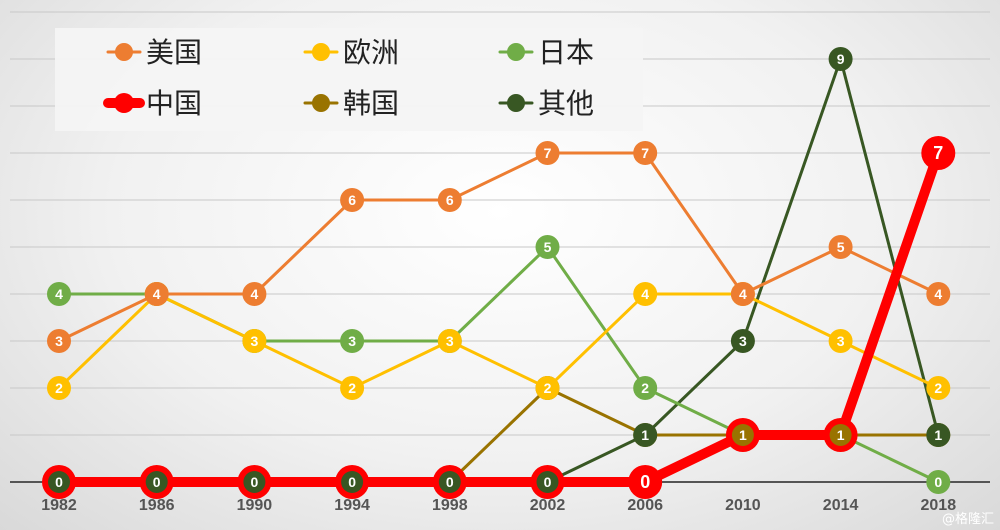 The width and height of the screenshot is (1000, 530). I want to click on x-tick-label: 2006, so click(645, 505).